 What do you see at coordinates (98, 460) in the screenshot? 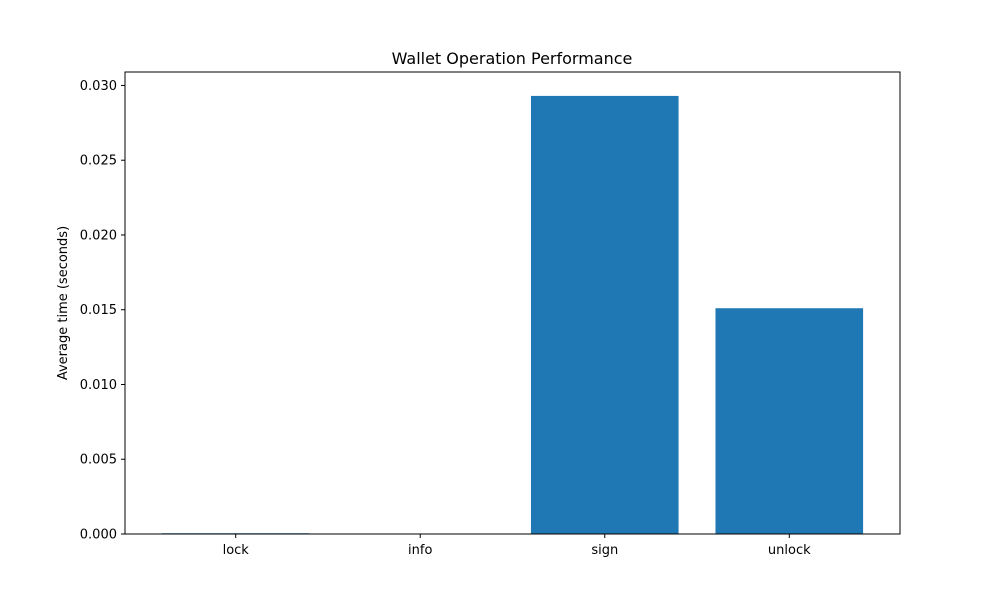
I see `y-tick-label: 0.005` at bounding box center [98, 460].